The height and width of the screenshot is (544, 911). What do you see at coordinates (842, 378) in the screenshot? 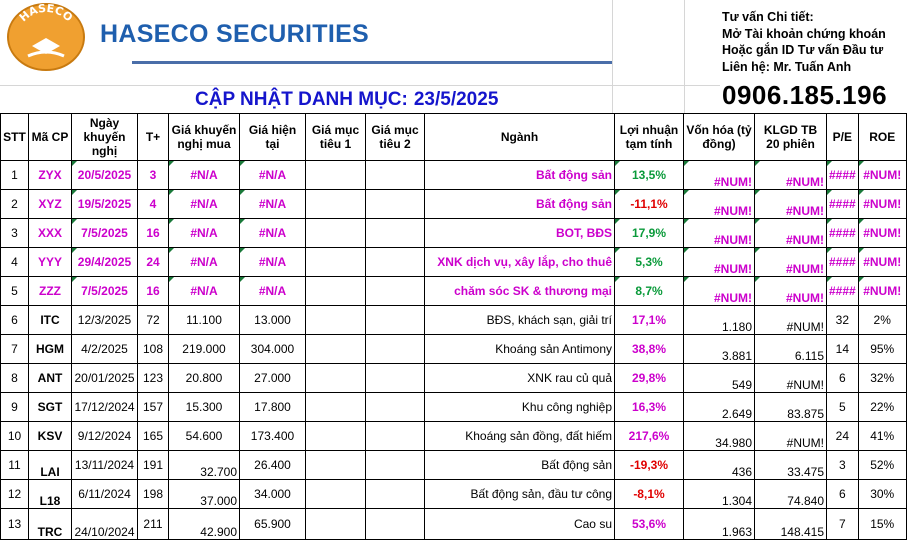
I see `cell-pe: 6` at bounding box center [842, 378].